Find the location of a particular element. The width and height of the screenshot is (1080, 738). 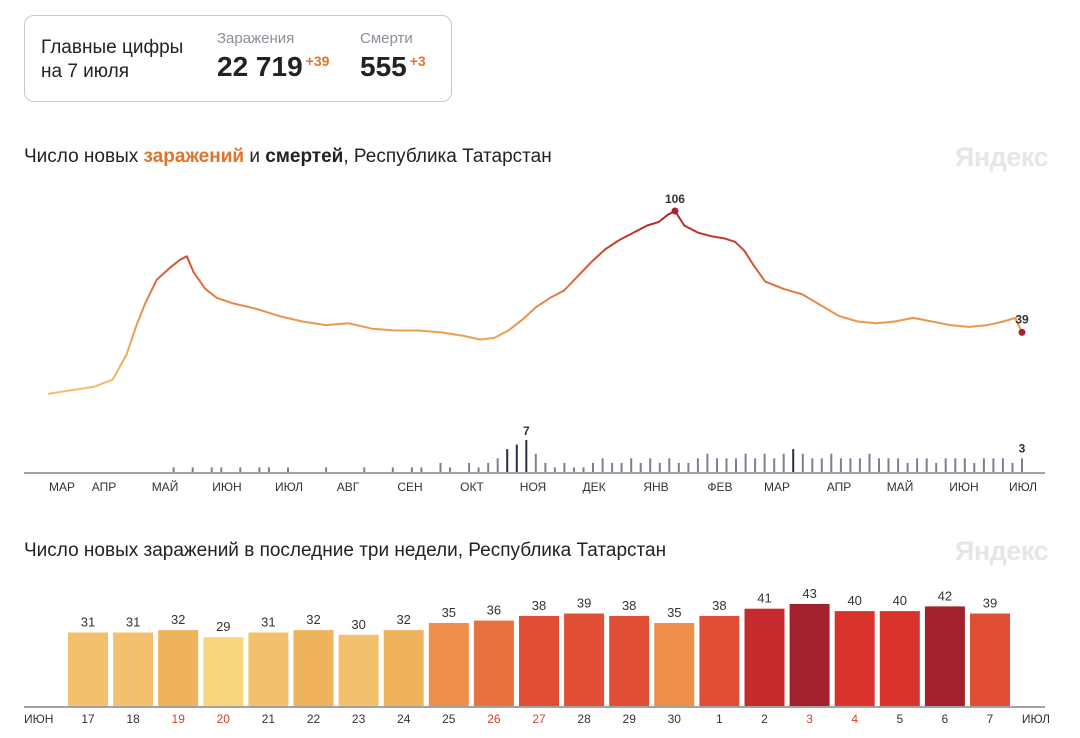

summary-title: Главные цифры на 7 июля is located at coordinates (112, 60).